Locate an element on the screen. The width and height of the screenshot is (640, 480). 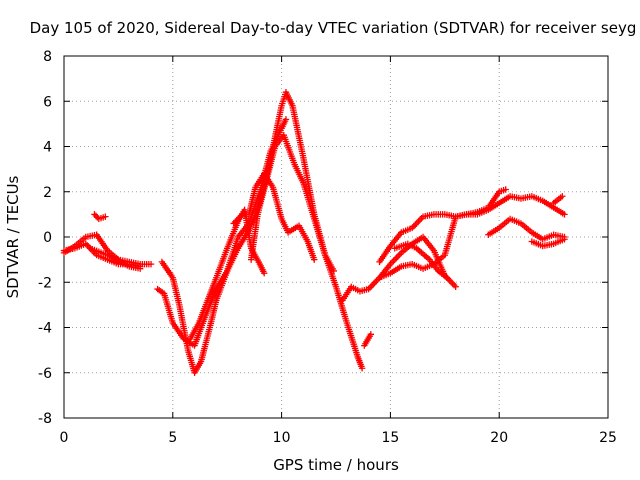
series-sat-j is located at coordinates (399, 268).